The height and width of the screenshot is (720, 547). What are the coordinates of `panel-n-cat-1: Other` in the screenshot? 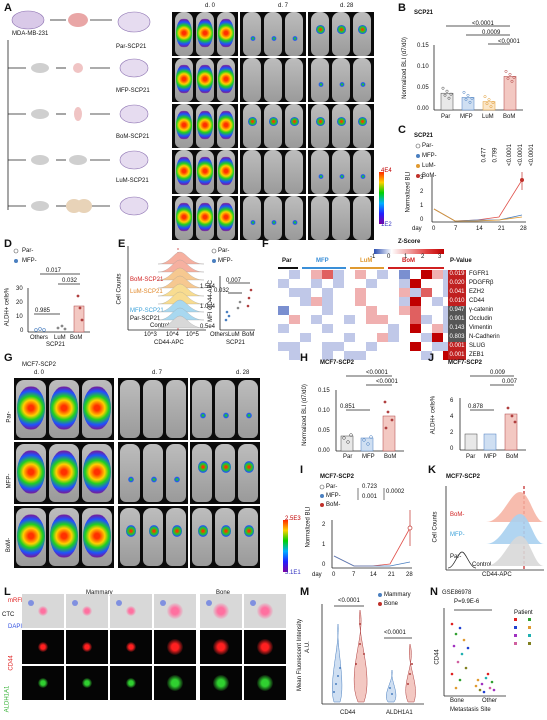 It's located at (490, 701).